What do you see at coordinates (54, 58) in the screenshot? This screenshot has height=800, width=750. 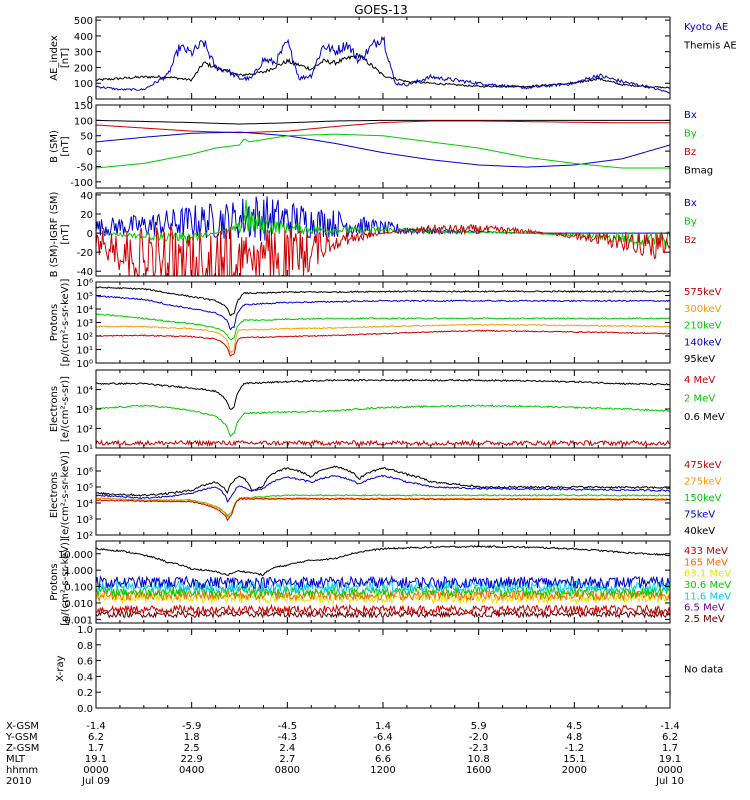 I see `y-axis-label: AE_index` at bounding box center [54, 58].